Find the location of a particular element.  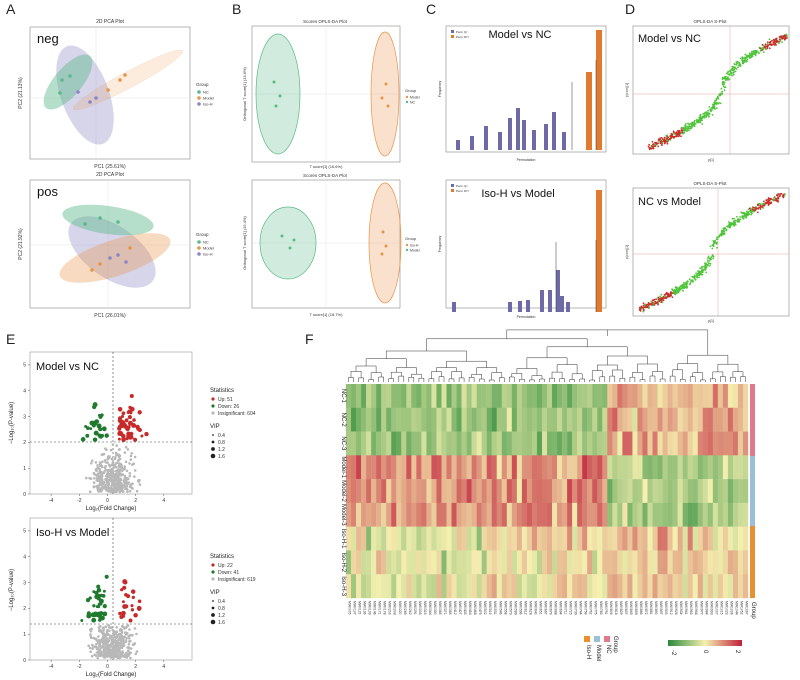

perm-bottom-bars is located at coordinates (527, 251).